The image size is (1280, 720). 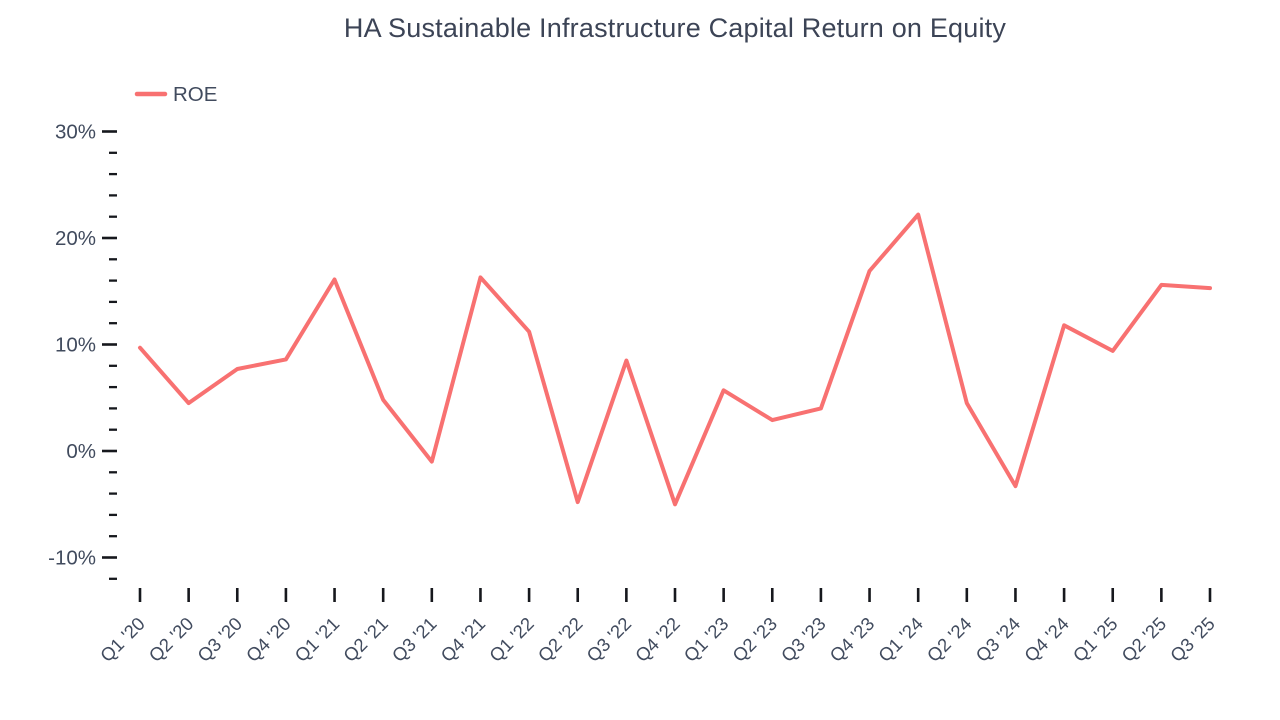 What do you see at coordinates (705, 639) in the screenshot?
I see `x-tick-label: Q1 '23` at bounding box center [705, 639].